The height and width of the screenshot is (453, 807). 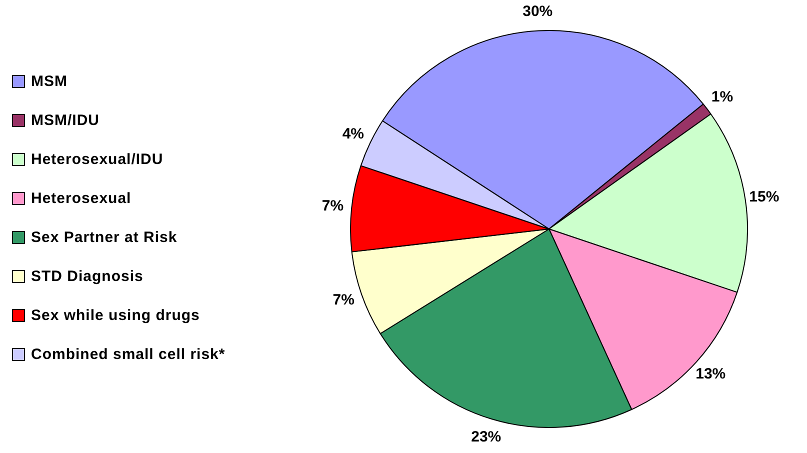 I want to click on legend-label: Heterosexual/IDU, so click(x=97, y=159).